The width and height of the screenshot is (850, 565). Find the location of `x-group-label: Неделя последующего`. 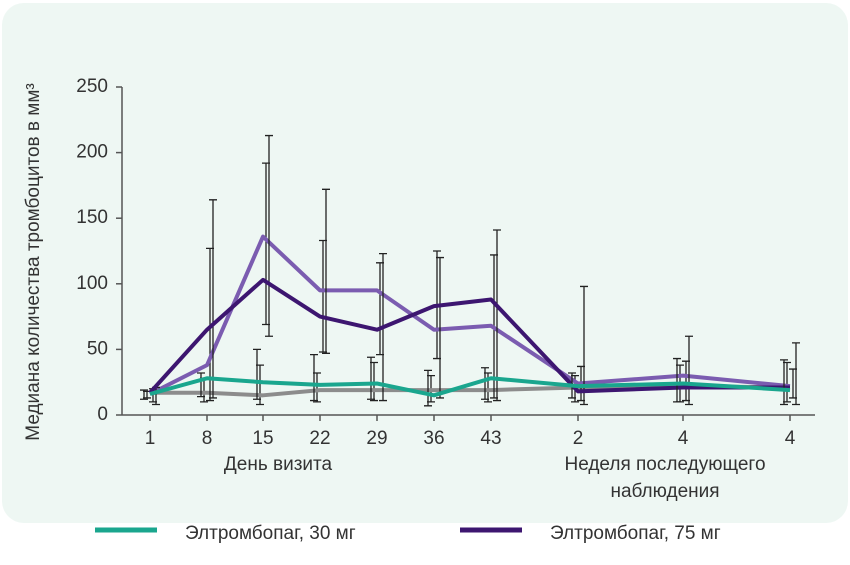

x-group-label: Неделя последующего is located at coordinates (664, 464).